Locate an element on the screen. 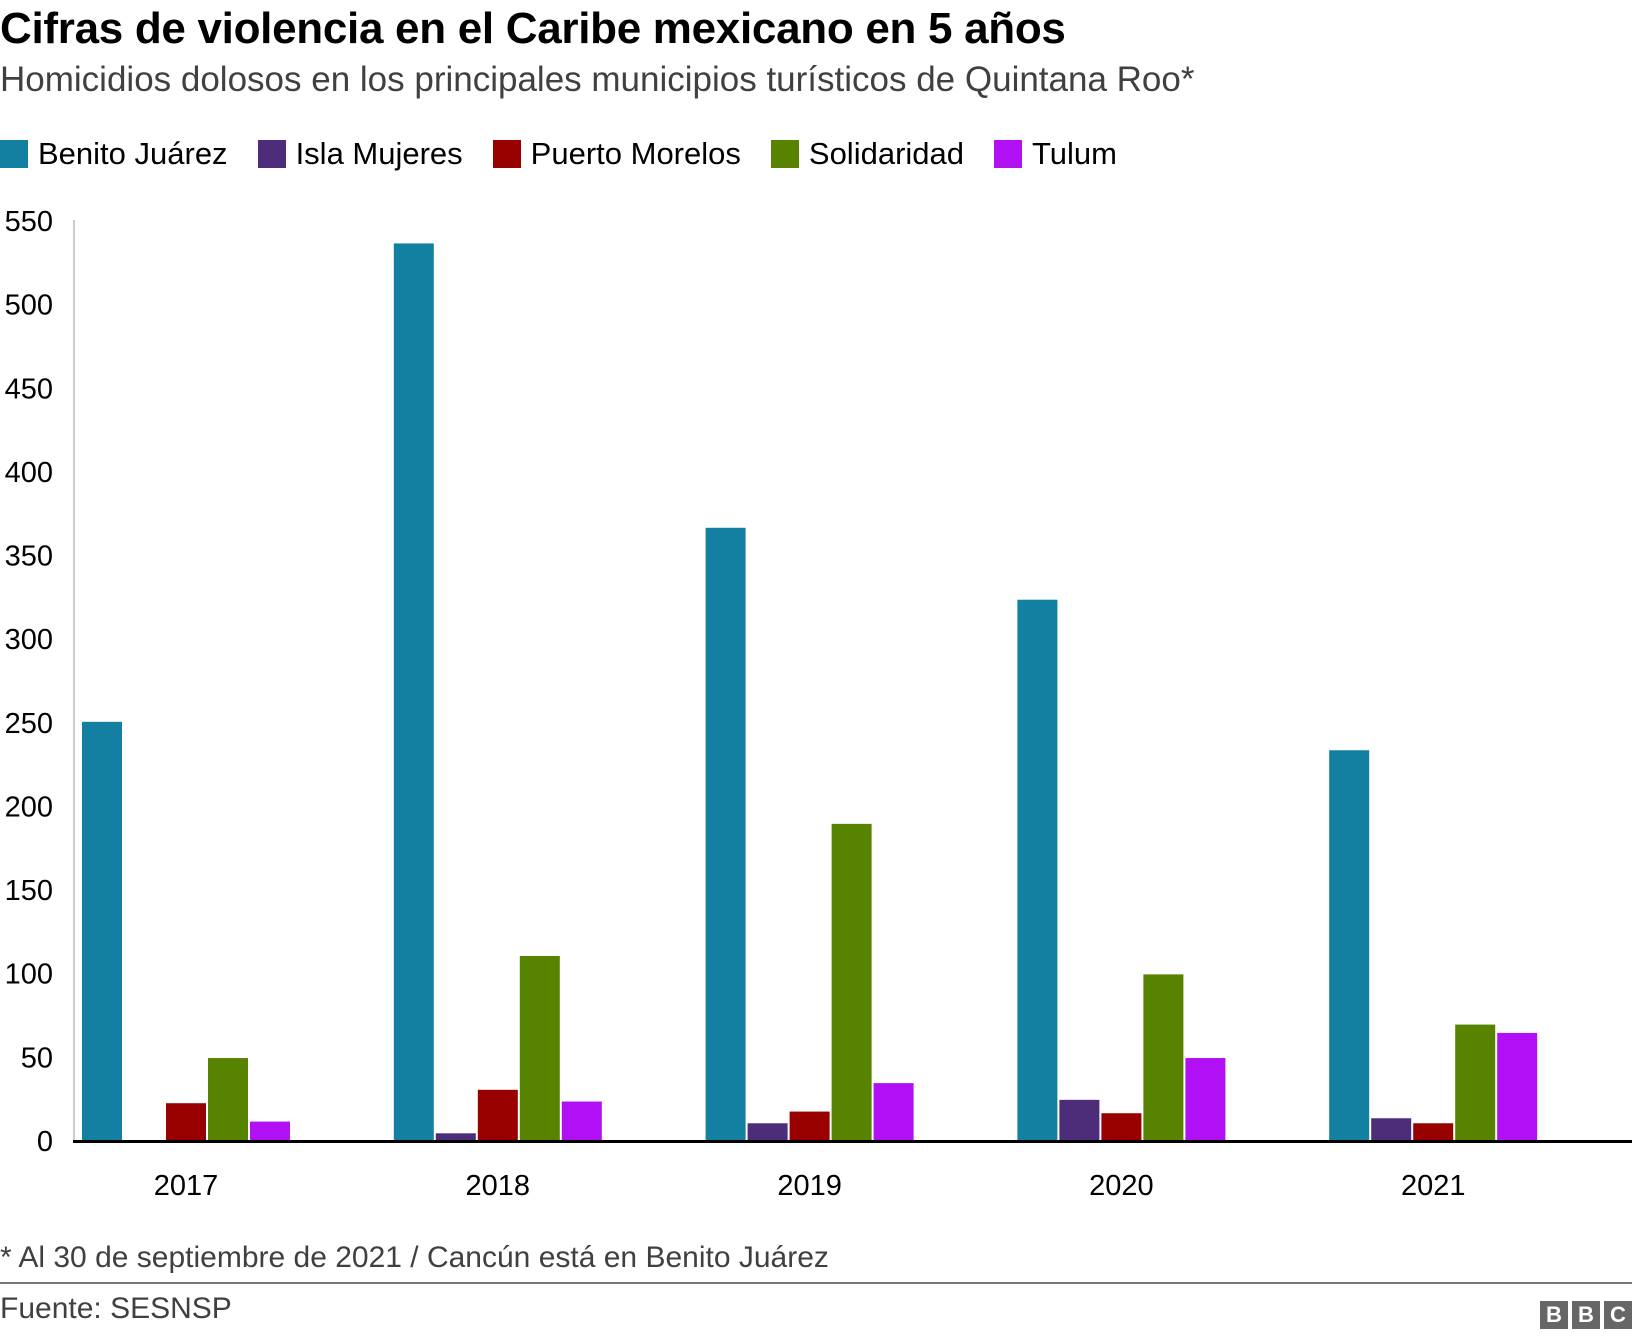  legend-item-isla-mujeres: Isla Mujeres is located at coordinates (360, 154).